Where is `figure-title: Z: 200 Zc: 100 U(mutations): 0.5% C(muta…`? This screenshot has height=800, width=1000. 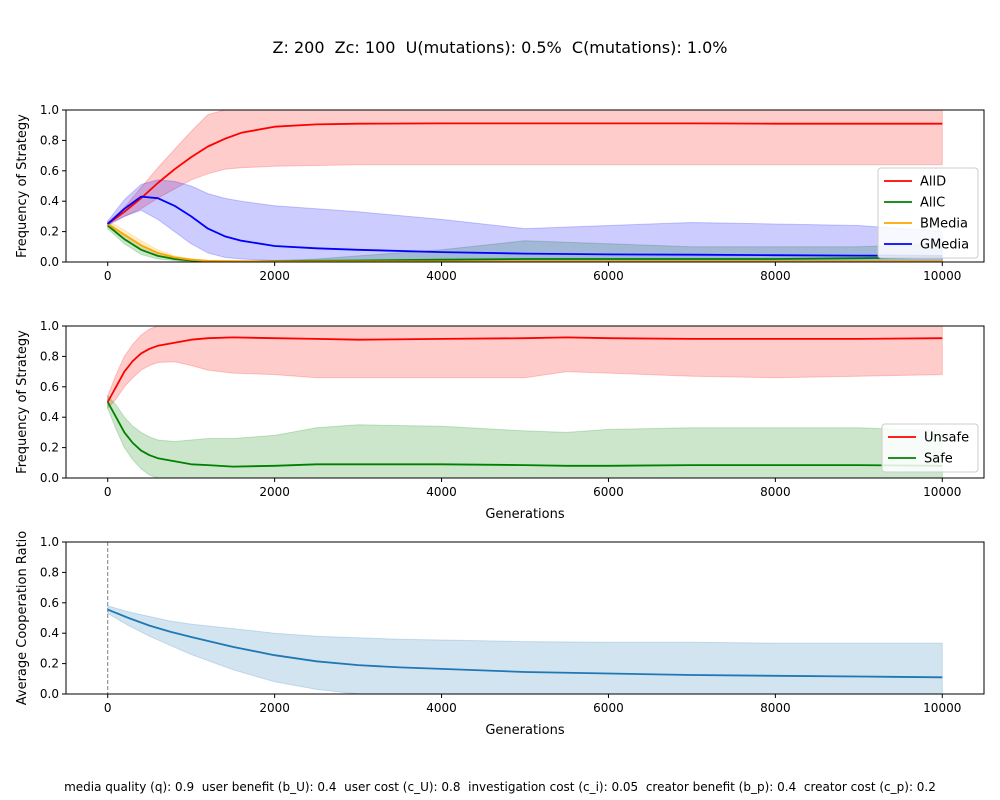 figure-title: Z: 200 Zc: 100 U(mutations): 0.5% C(muta… is located at coordinates (500, 47).